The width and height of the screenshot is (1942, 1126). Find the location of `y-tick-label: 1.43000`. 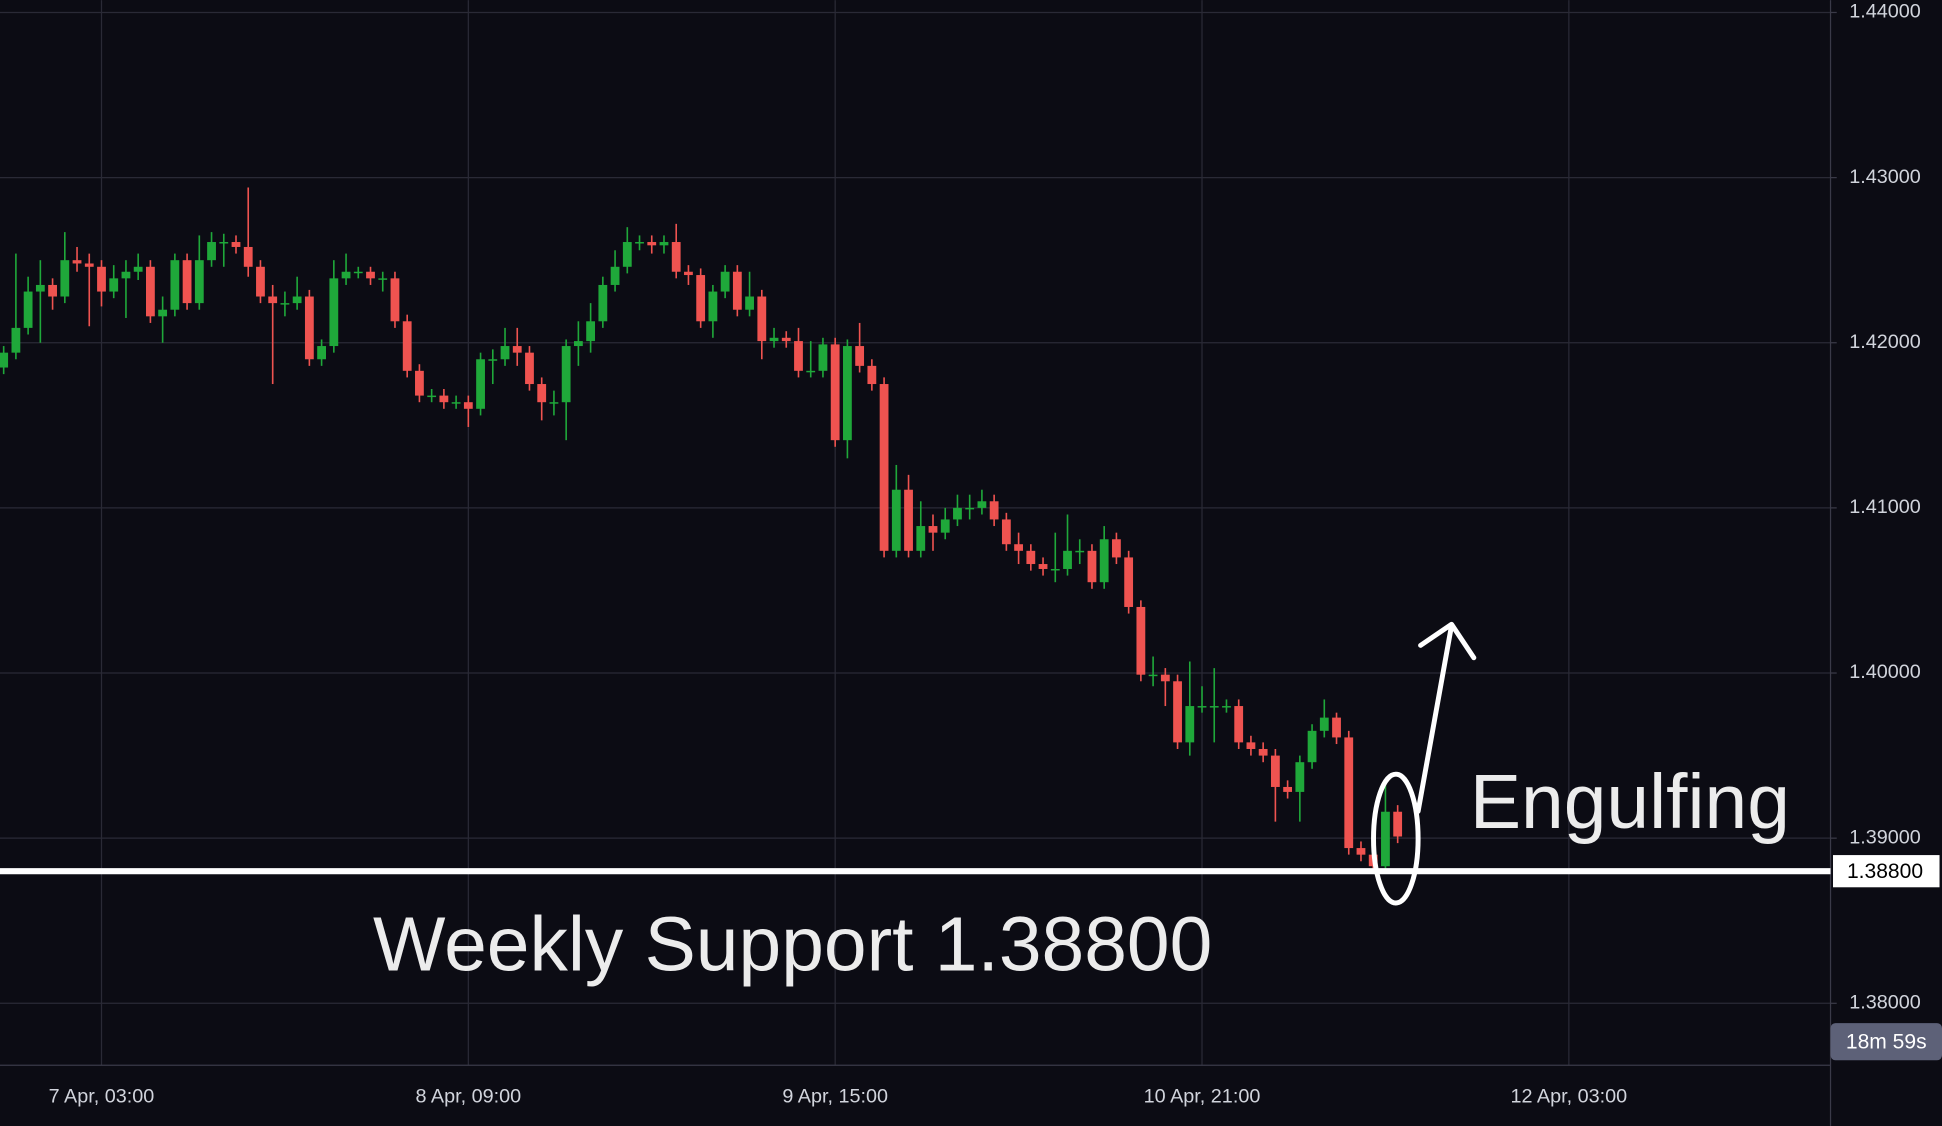

y-tick-label: 1.43000 is located at coordinates (1885, 177).